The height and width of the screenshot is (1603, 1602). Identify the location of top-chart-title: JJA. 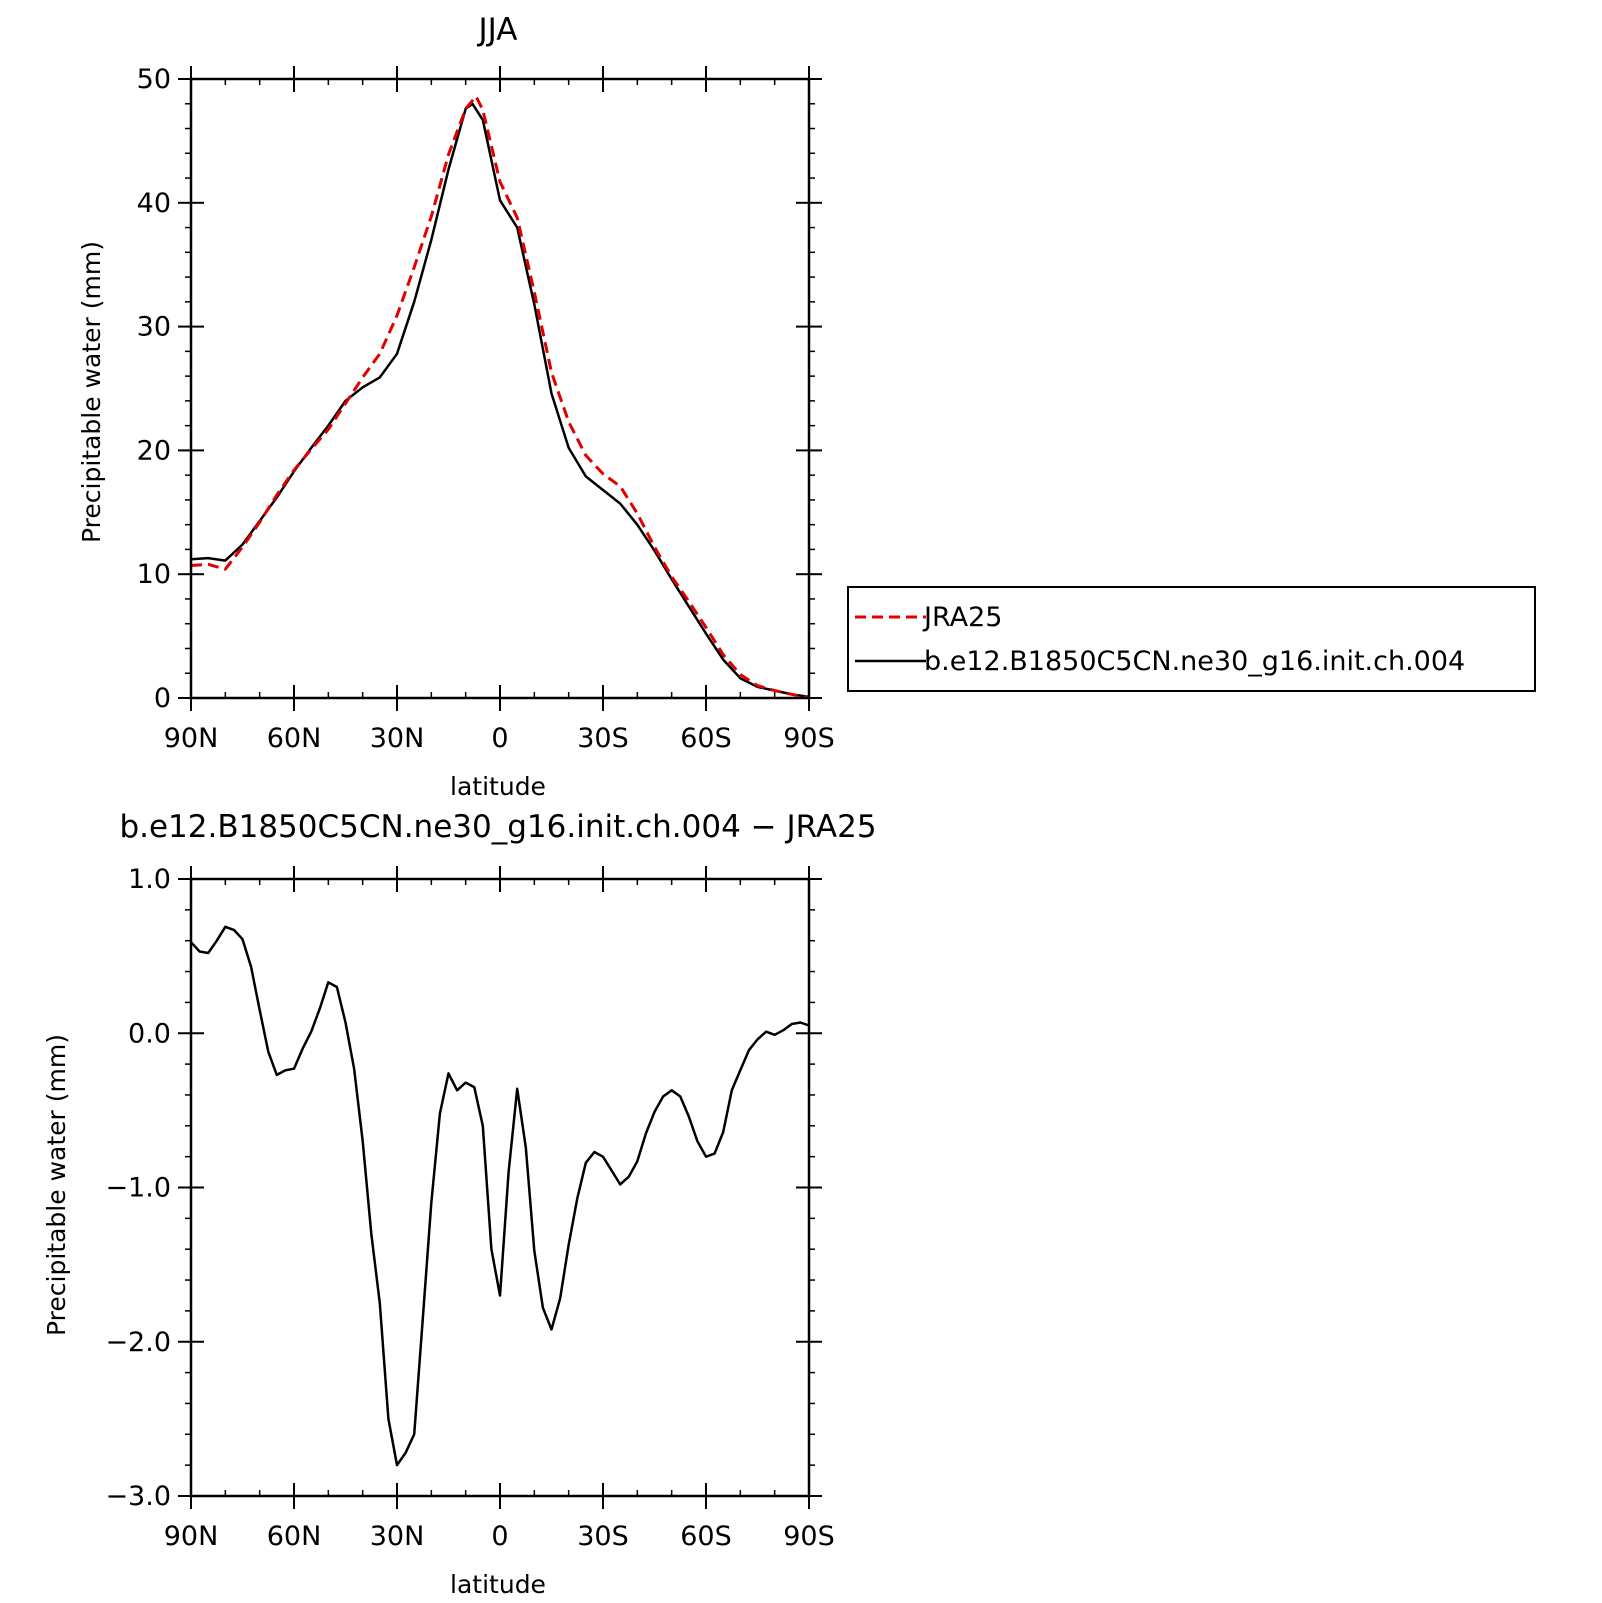
(497, 30).